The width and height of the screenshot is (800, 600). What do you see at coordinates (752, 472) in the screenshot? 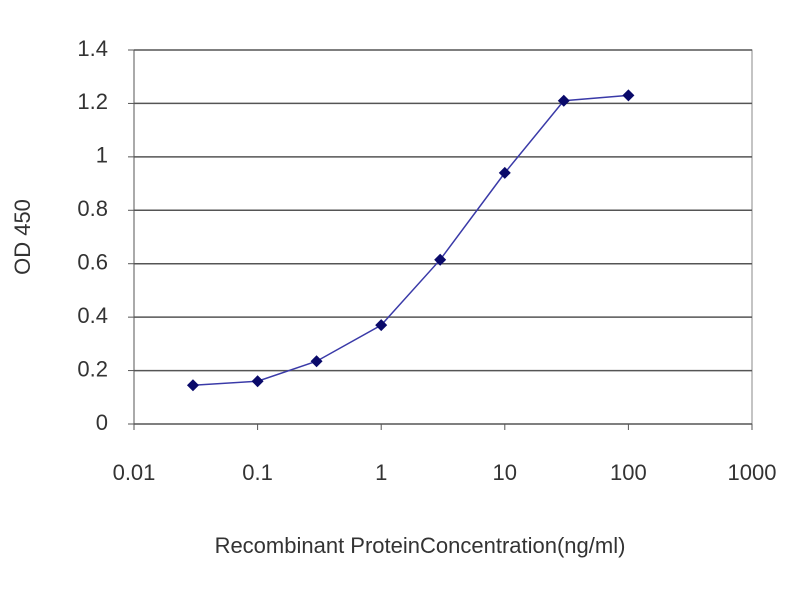
I see `x-tick-label: 1000` at bounding box center [752, 472].